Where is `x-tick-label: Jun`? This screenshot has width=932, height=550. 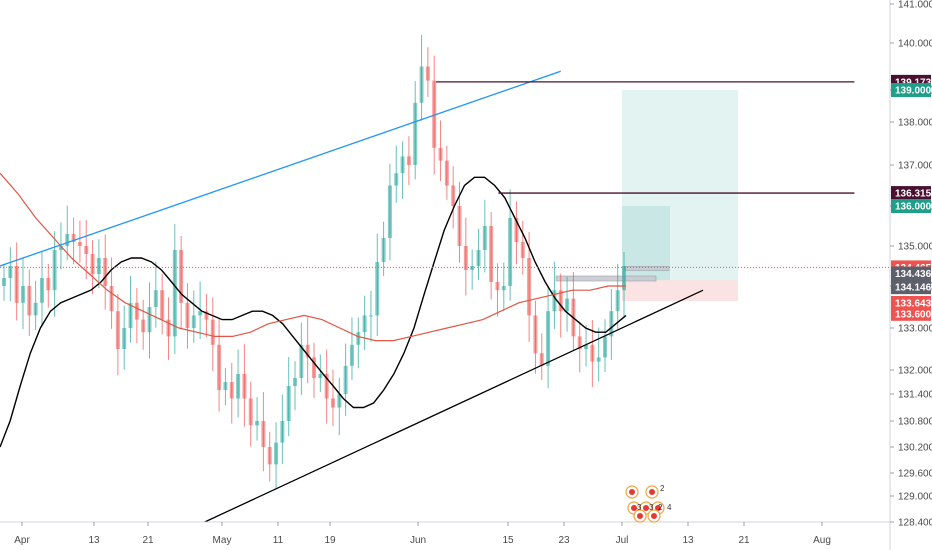
x-tick-label: Jun is located at coordinates (418, 540).